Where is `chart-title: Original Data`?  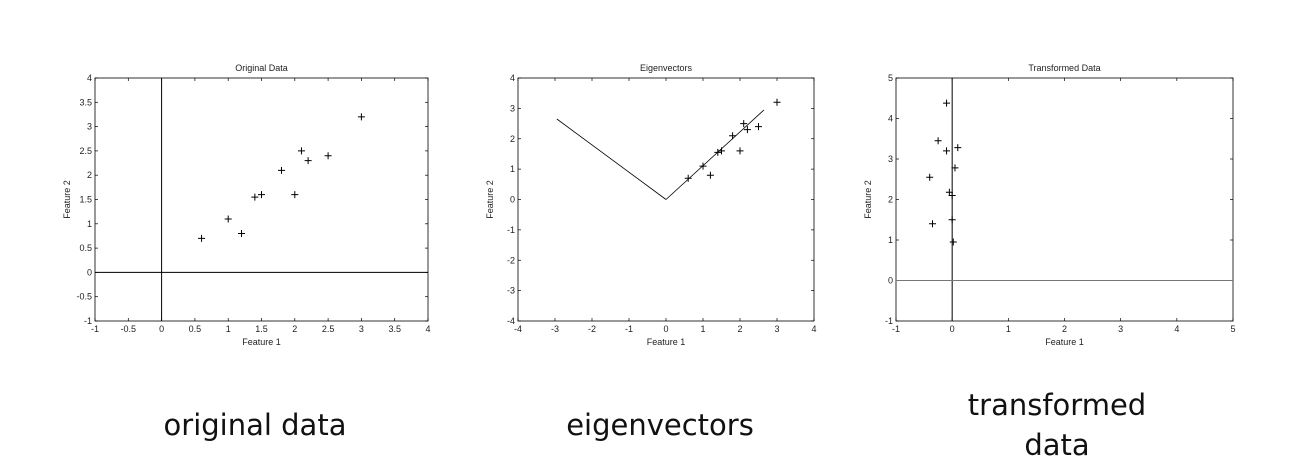 chart-title: Original Data is located at coordinates (261, 68).